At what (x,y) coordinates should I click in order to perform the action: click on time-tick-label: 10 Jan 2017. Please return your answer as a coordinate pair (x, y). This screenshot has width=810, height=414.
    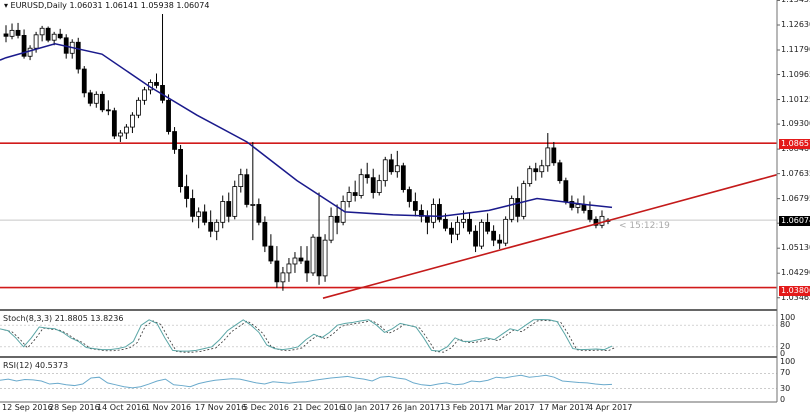
    Looking at the image, I should click on (366, 407).